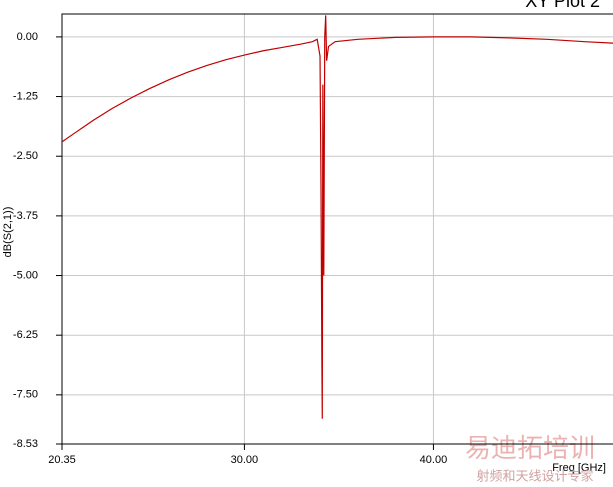 Image resolution: width=613 pixels, height=487 pixels. Describe the element at coordinates (25, 275) in the screenshot. I see `y-tick-label: -5.00` at that location.